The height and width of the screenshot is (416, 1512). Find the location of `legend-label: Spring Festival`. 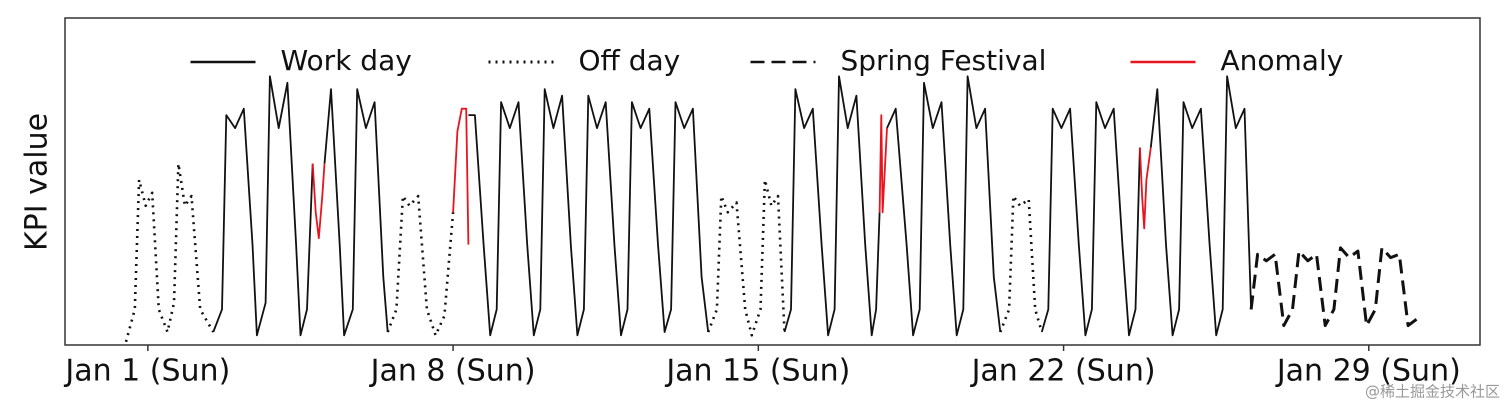

legend-label: Spring Festival is located at coordinates (944, 60).